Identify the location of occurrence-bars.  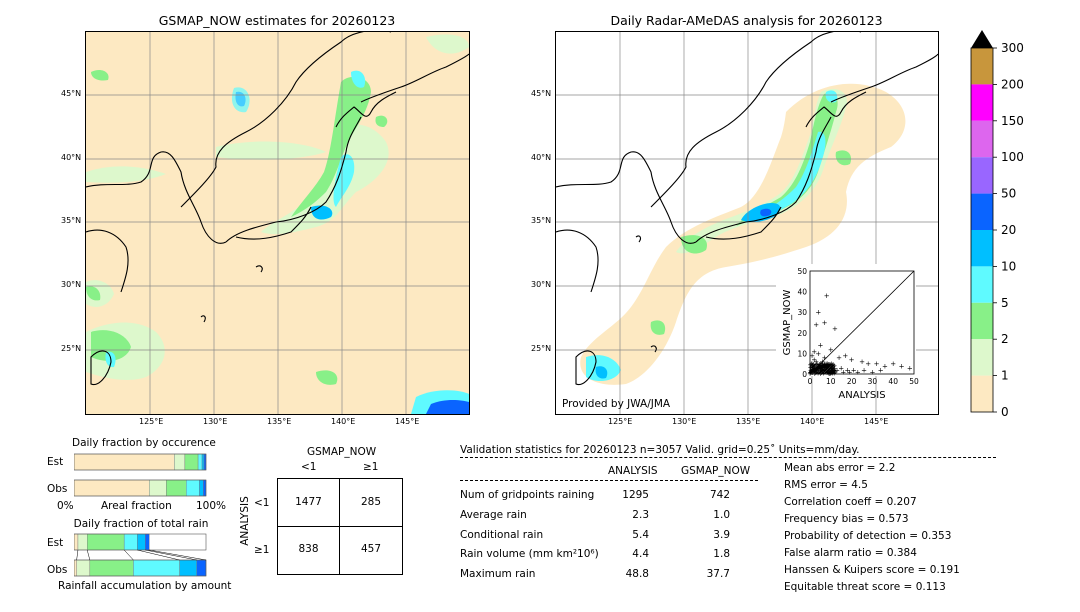
(140, 475).